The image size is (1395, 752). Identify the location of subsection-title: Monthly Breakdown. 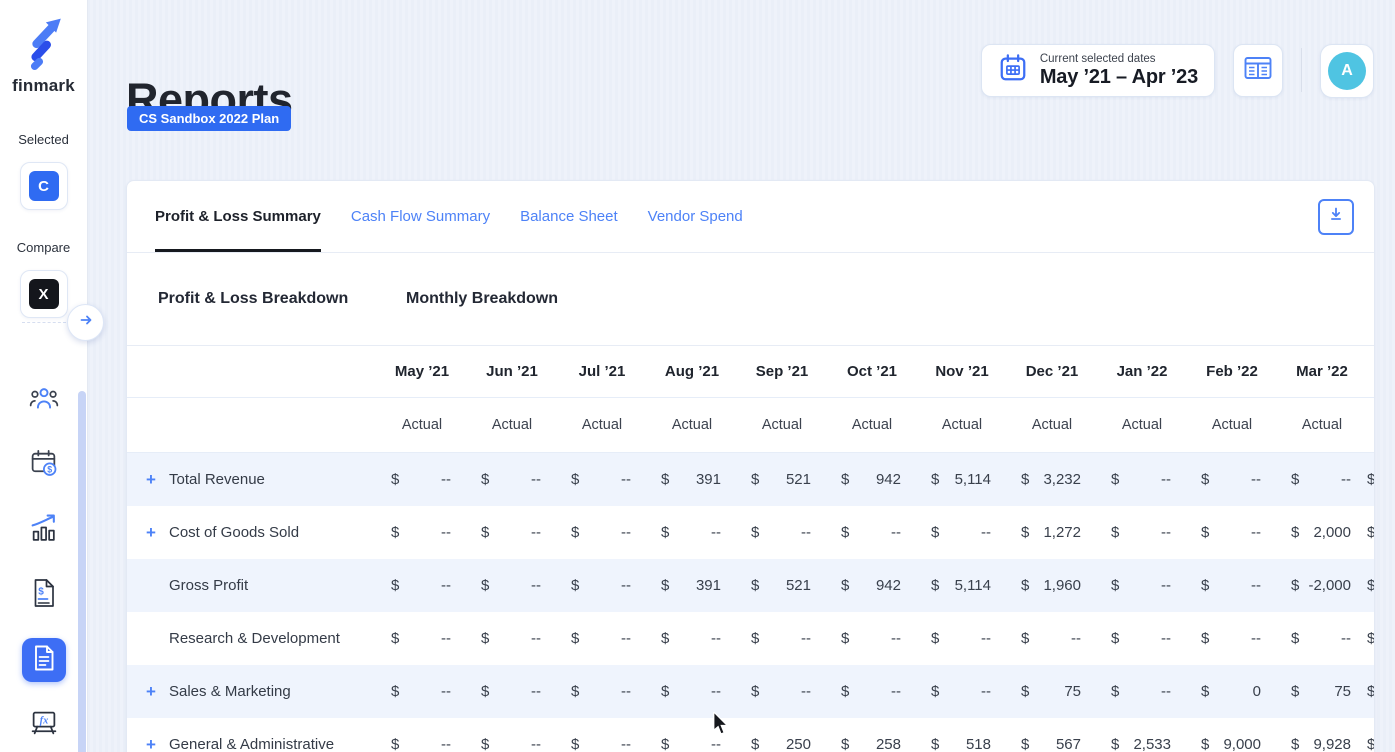
(482, 298).